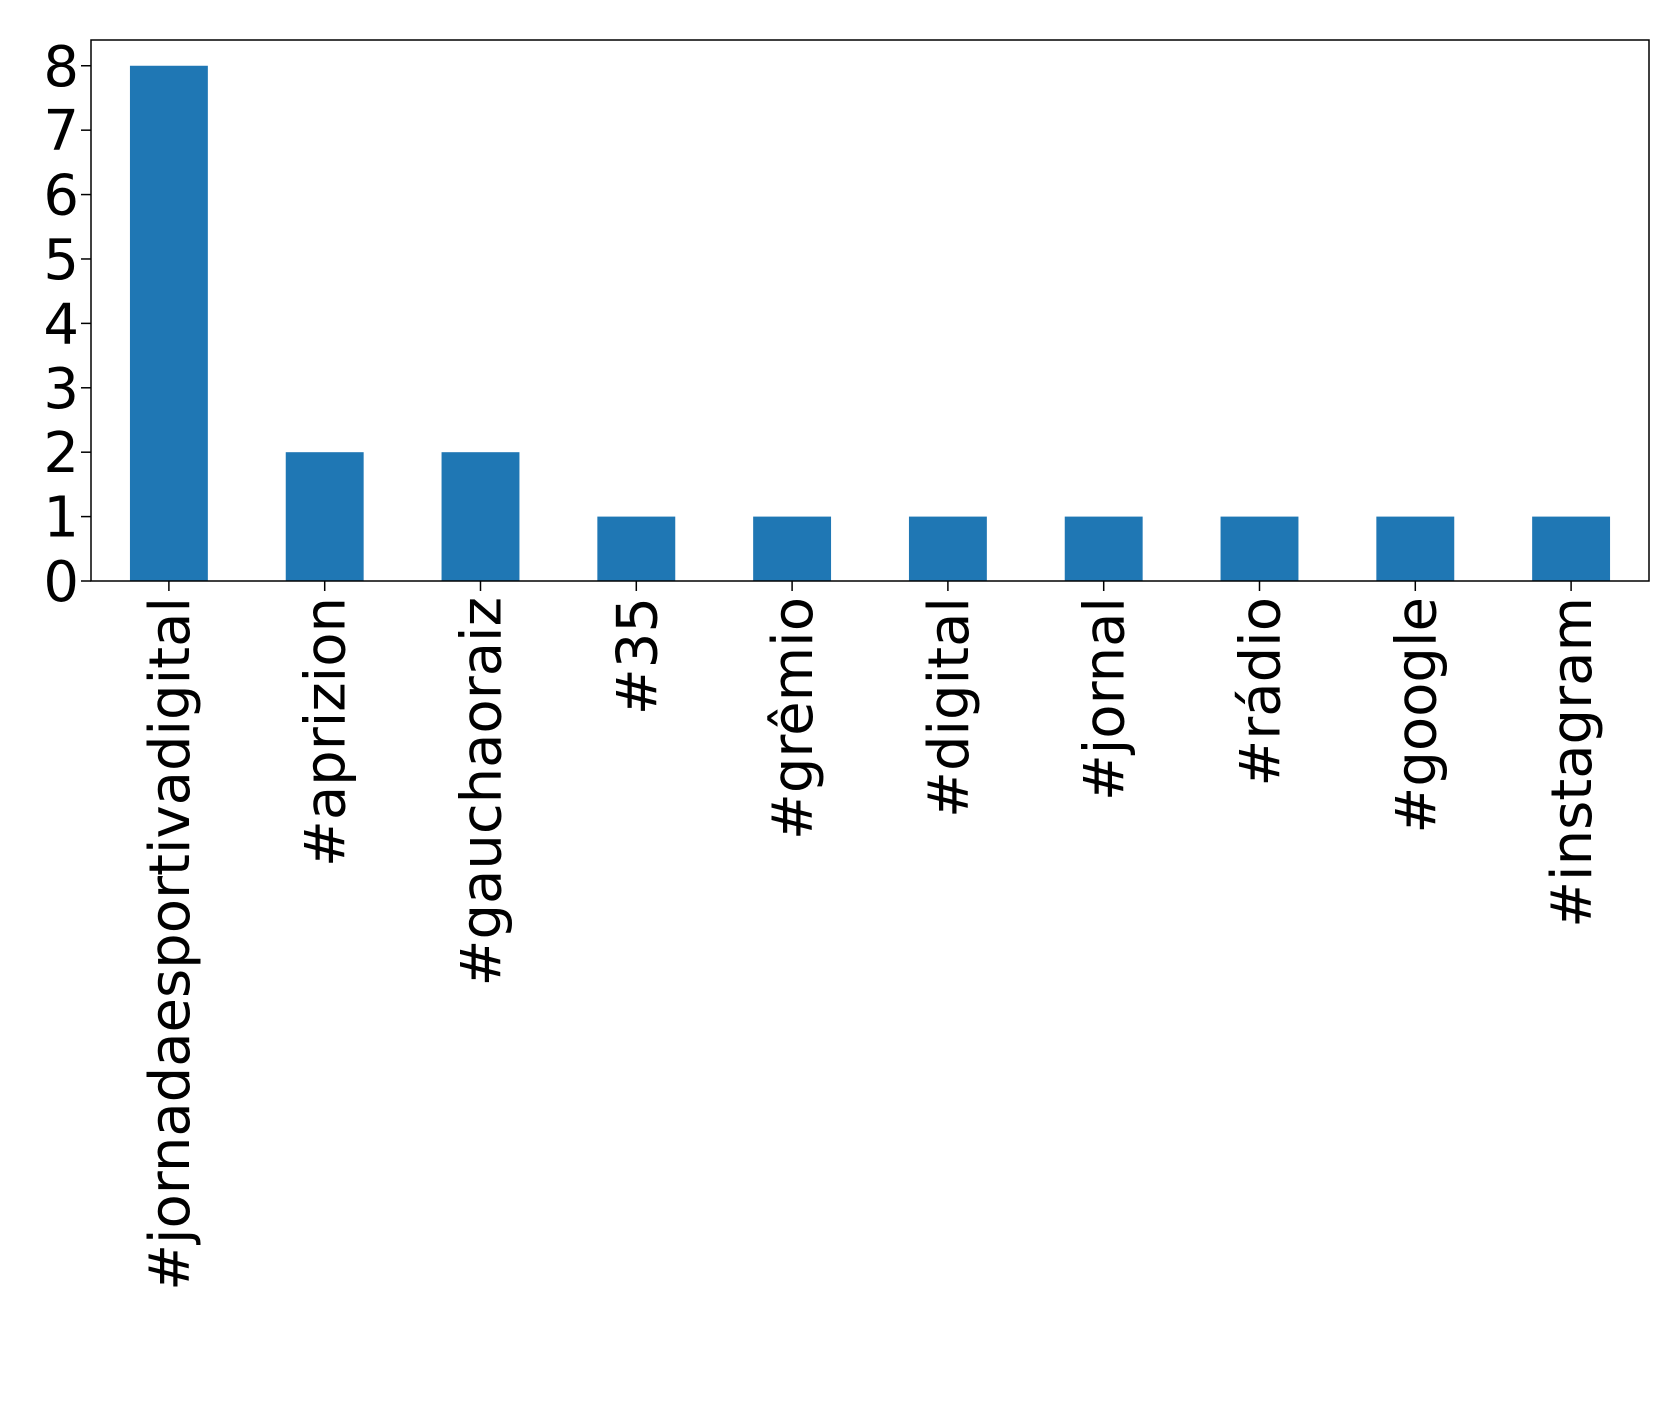 The image size is (1679, 1402). I want to click on x-tick-label-5: #digital, so click(949, 707).